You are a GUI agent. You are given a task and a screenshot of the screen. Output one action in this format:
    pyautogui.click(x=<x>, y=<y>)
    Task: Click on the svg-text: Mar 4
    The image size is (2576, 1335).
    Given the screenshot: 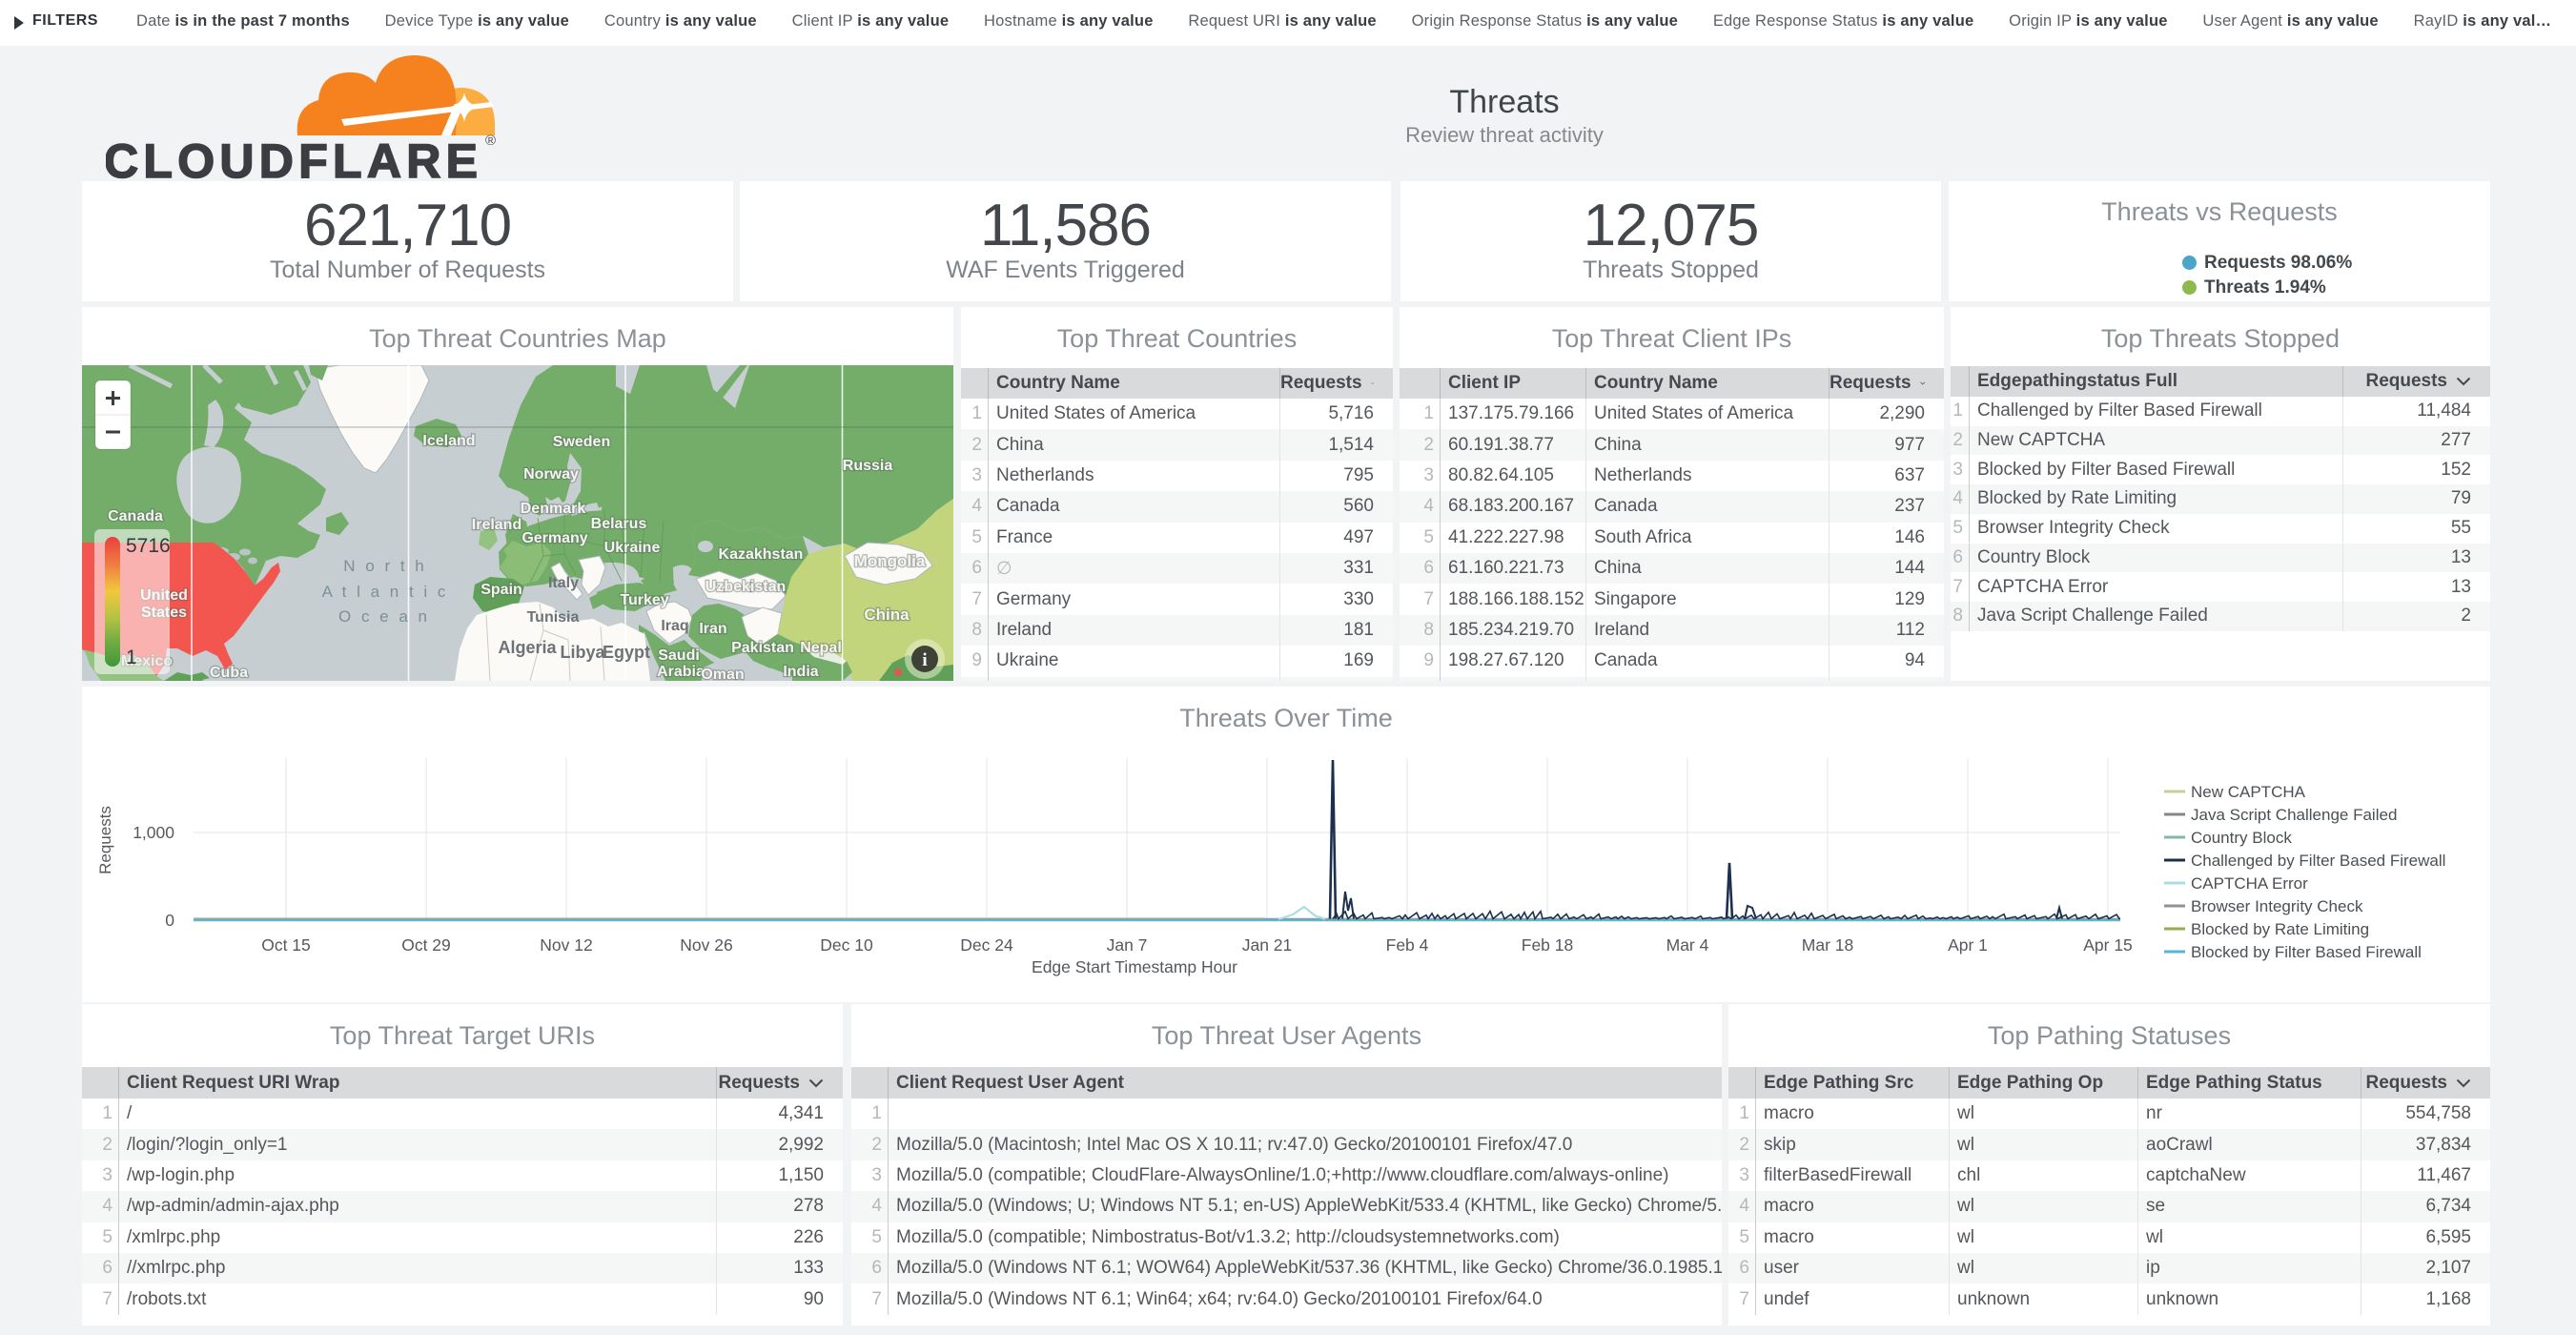 What is the action you would take?
    pyautogui.click(x=1688, y=945)
    